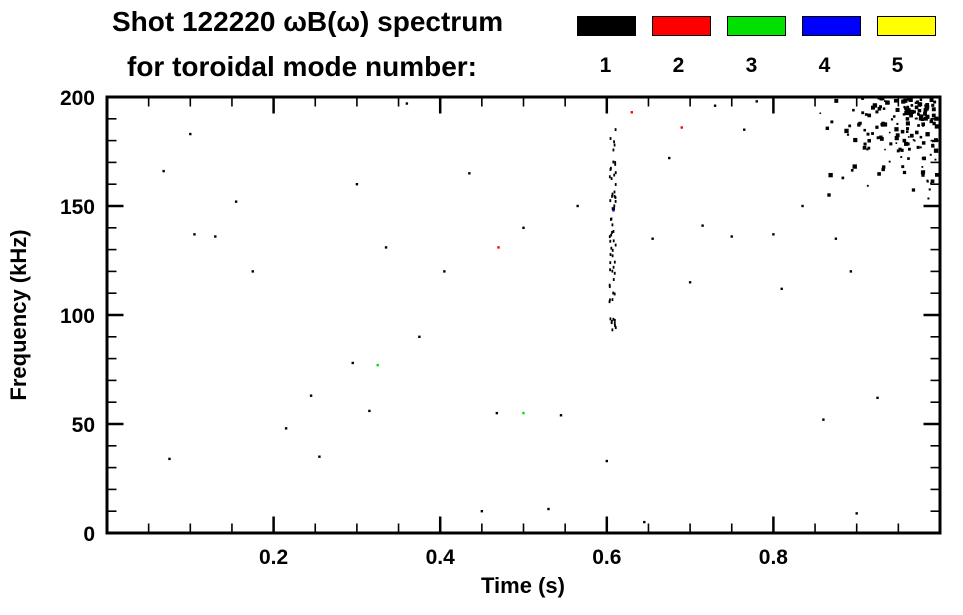 The image size is (963, 615). Describe the element at coordinates (606, 26) in the screenshot. I see `legend-swatch-n1` at that location.